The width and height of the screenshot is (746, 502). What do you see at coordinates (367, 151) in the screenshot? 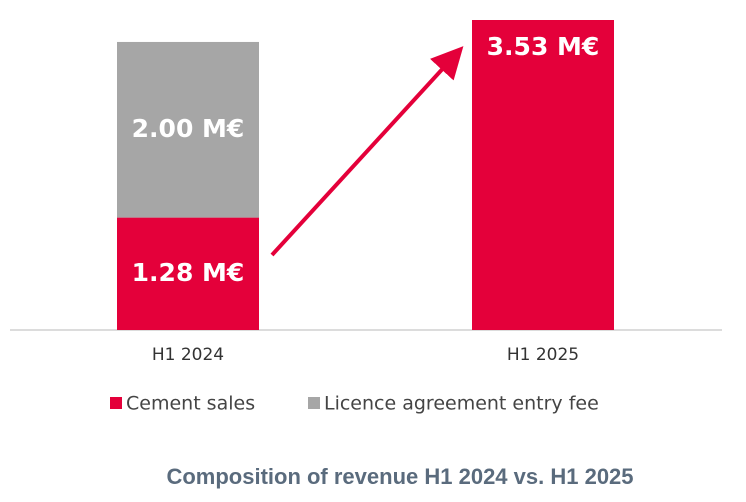
I see `growth-arrow` at bounding box center [367, 151].